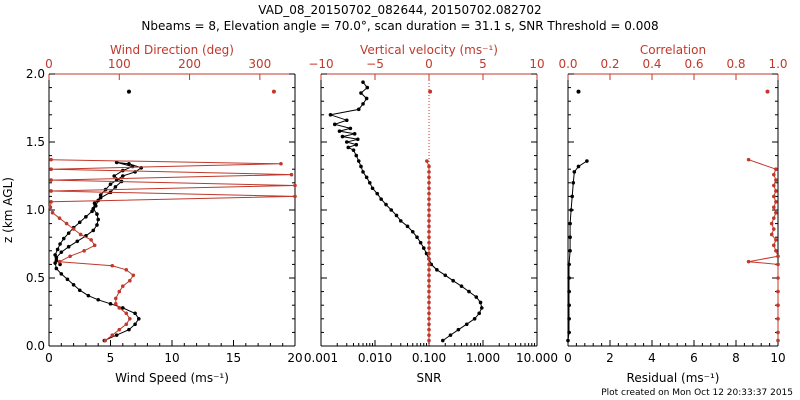 The image size is (800, 400). What do you see at coordinates (537, 358) in the screenshot?
I see `x-tick-label: 10.000` at bounding box center [537, 358].